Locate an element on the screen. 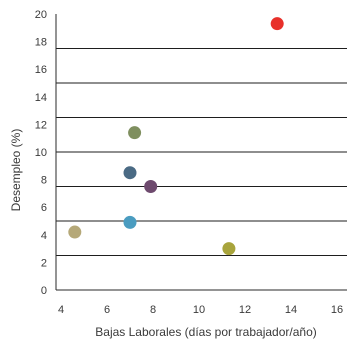  x-tick-label: 10 is located at coordinates (199, 310).